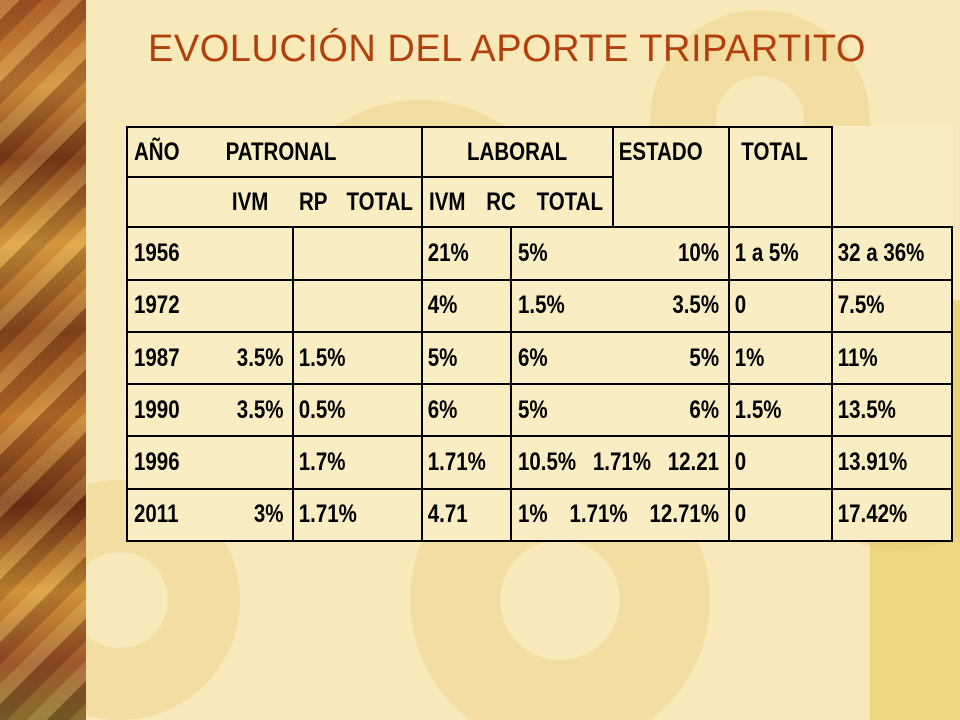 Image resolution: width=960 pixels, height=720 pixels. Describe the element at coordinates (210, 462) in the screenshot. I see `row-anio-cell: 1996` at that location.